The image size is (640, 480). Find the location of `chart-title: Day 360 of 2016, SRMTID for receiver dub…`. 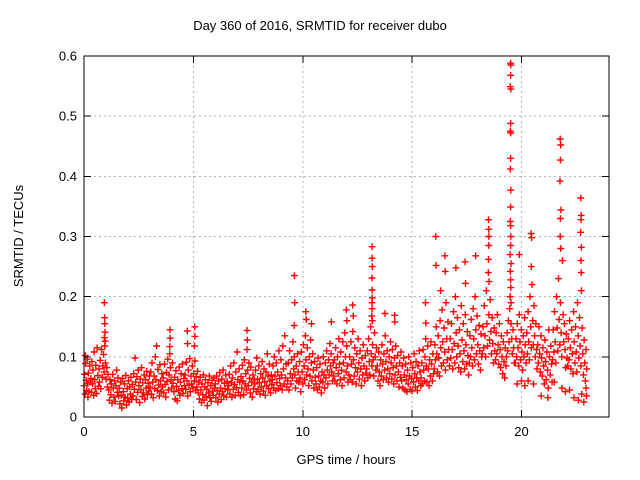

chart-title: Day 360 of 2016, SRMTID for receiver dub… is located at coordinates (320, 25).